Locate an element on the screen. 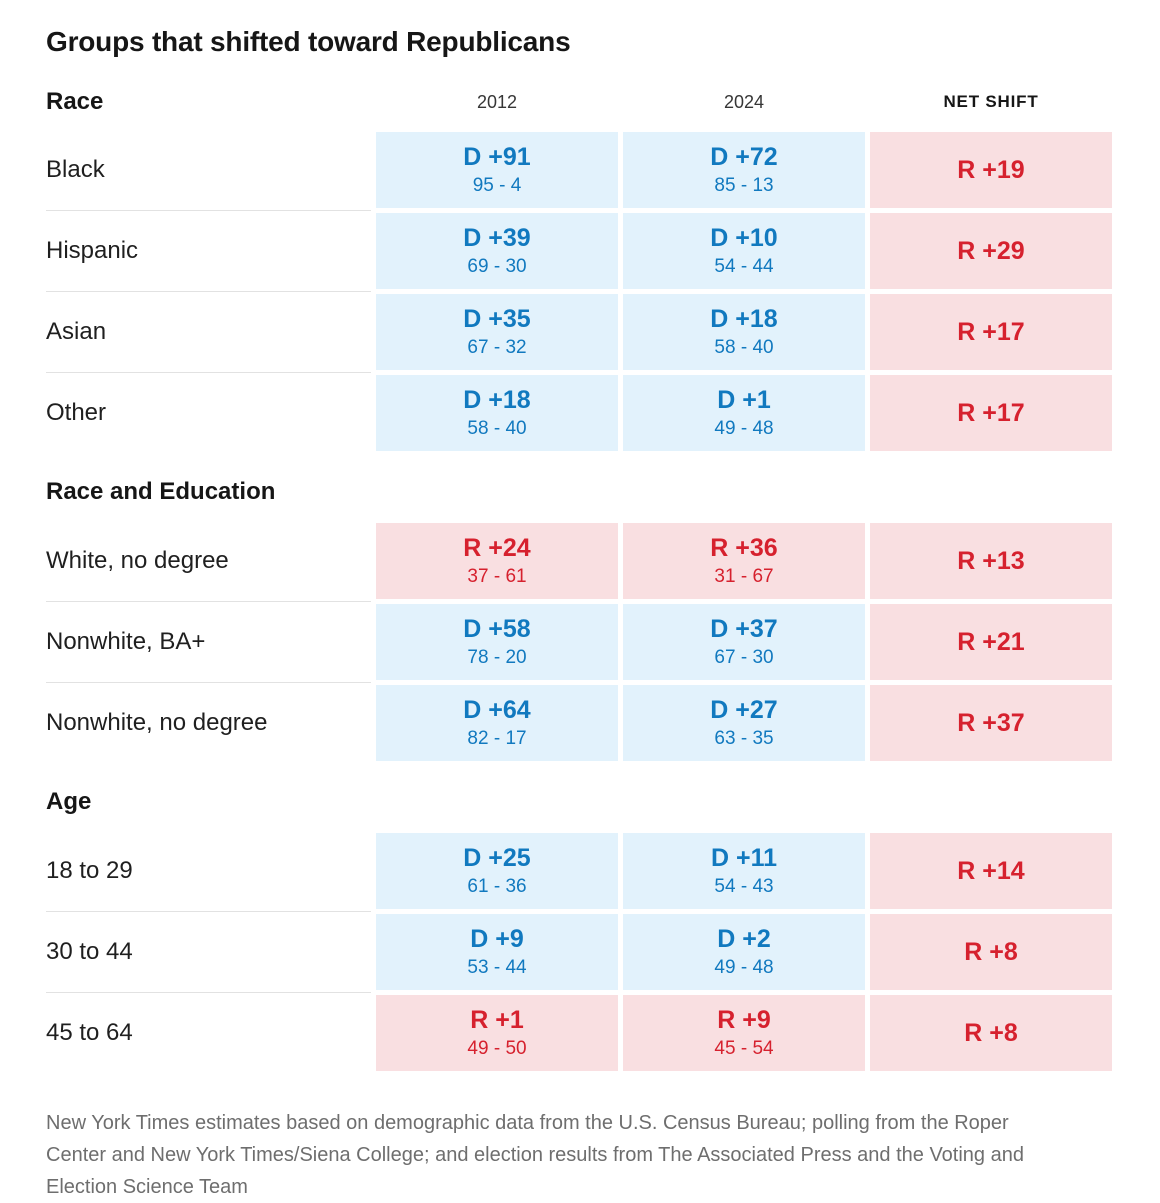  cell-detail: 67 - 30 is located at coordinates (744, 658).